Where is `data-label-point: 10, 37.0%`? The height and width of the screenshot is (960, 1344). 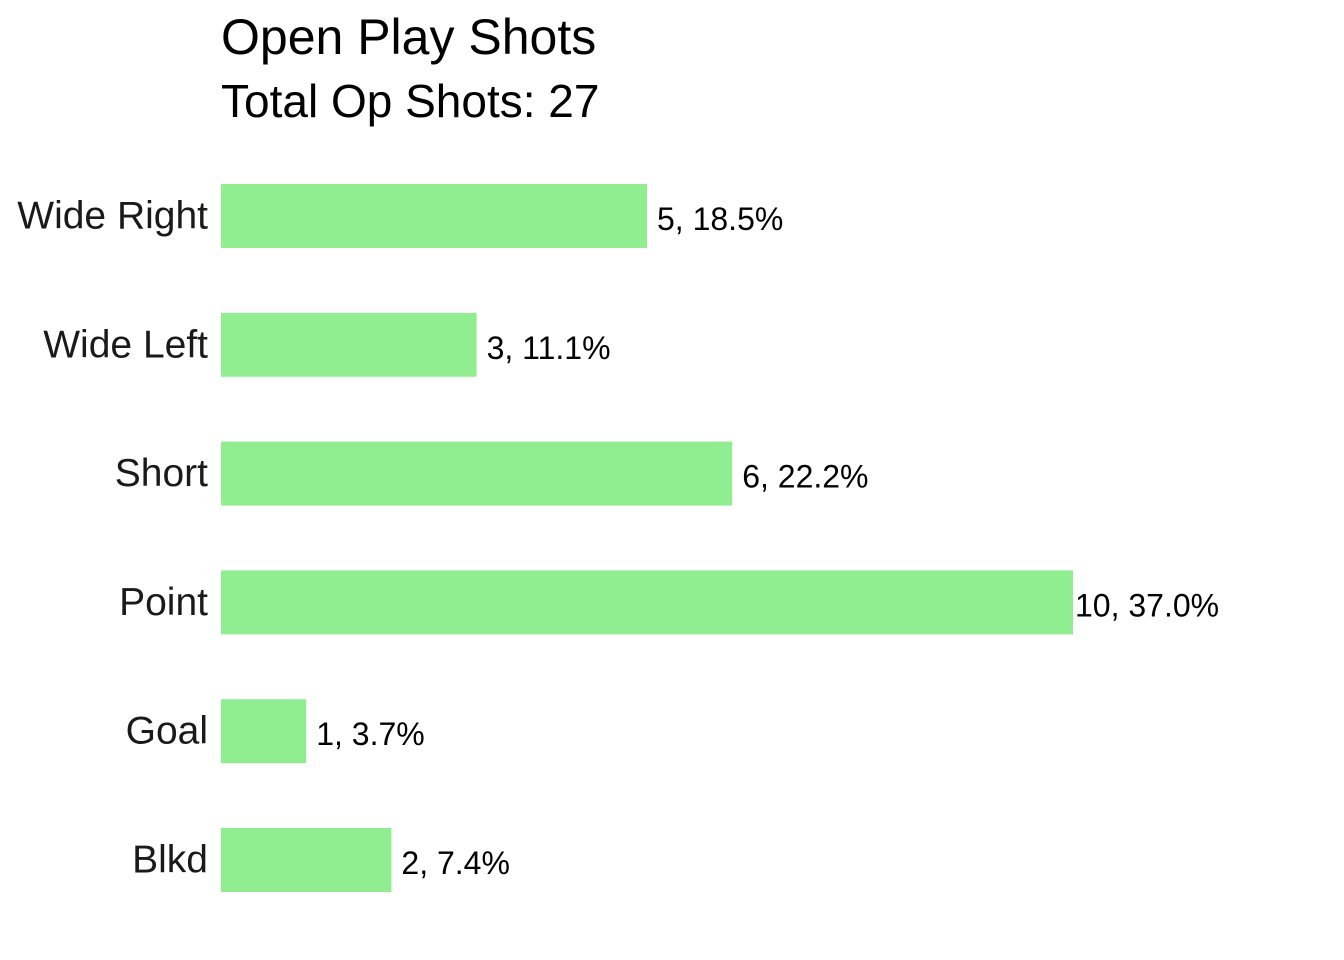 data-label-point: 10, 37.0% is located at coordinates (1147, 605).